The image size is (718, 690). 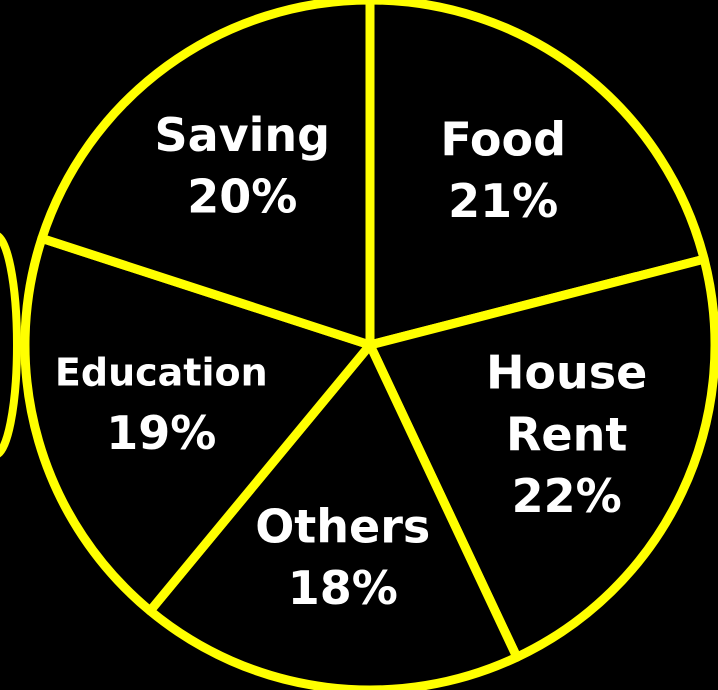 I want to click on slice-value-label: 19%, so click(x=161, y=433).